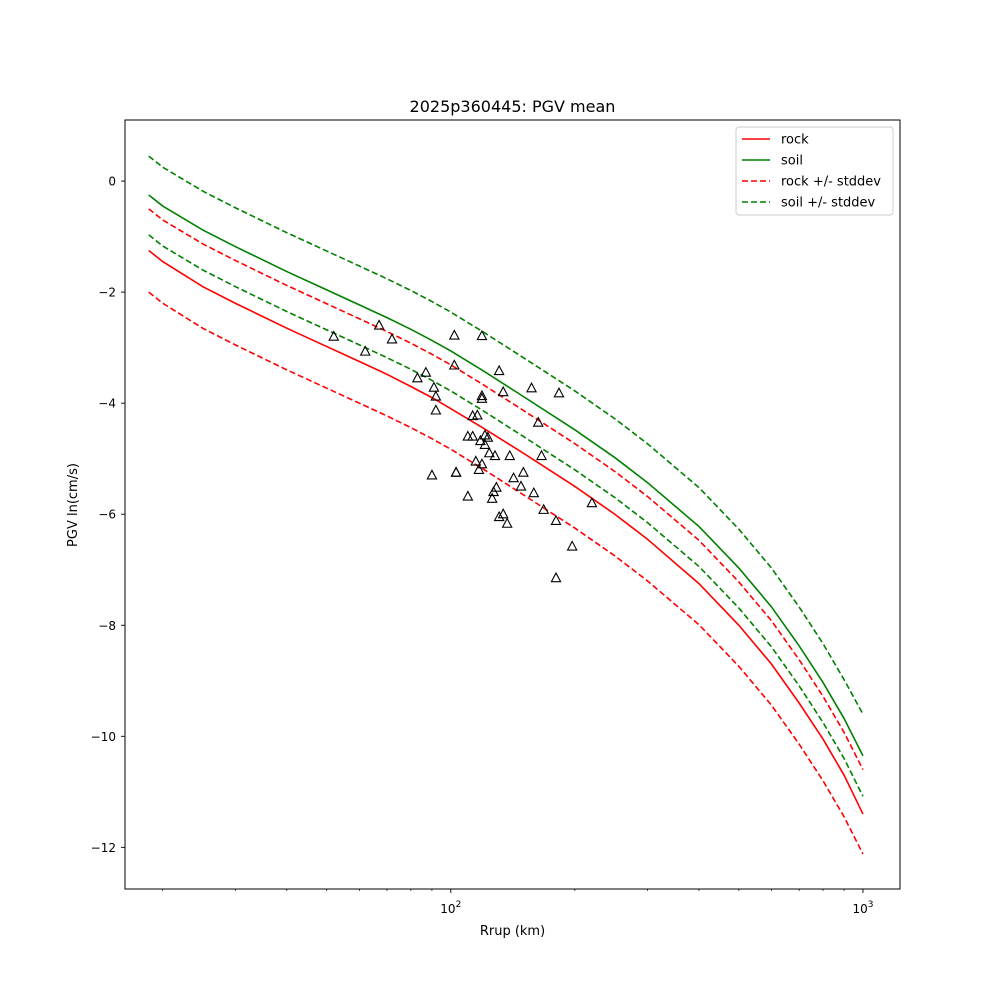 Image resolution: width=1000 pixels, height=1000 pixels. Describe the element at coordinates (463, 451) in the screenshot. I see `plot-markers` at that location.